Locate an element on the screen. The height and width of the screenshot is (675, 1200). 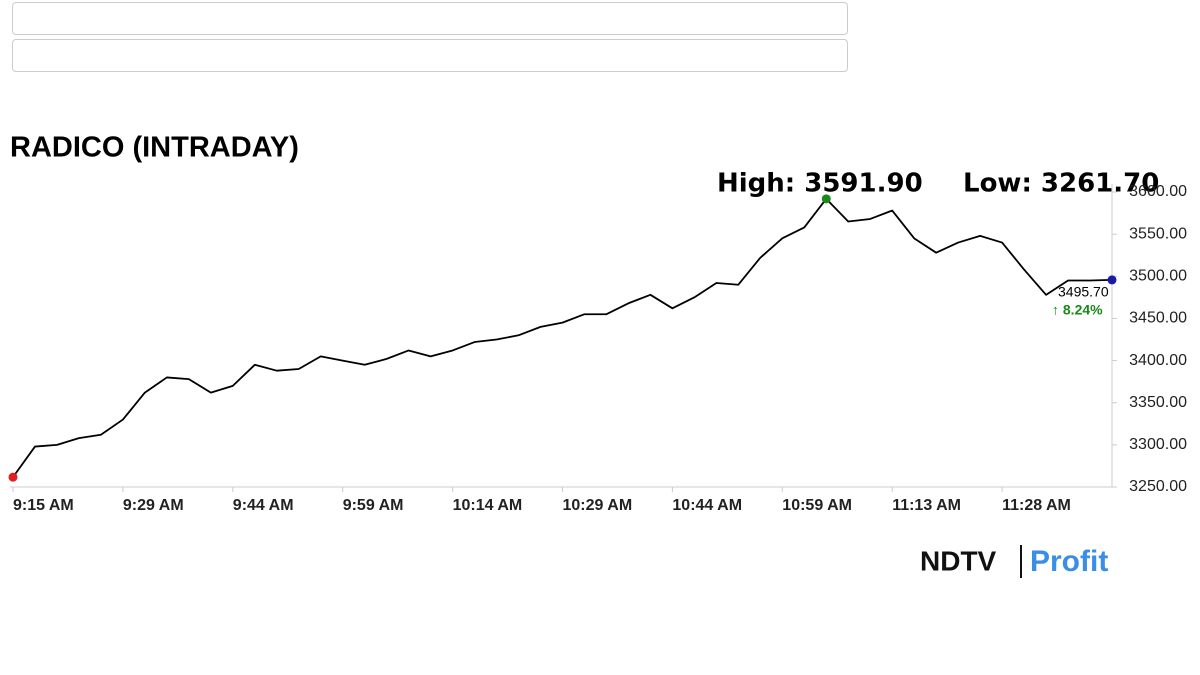
x-tick-label: 10:14 AM is located at coordinates (488, 505).